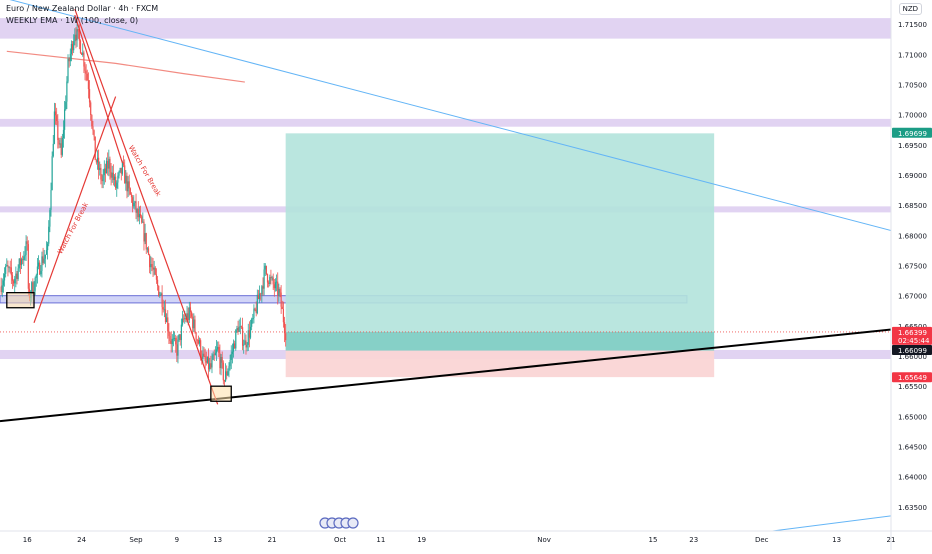 The width and height of the screenshot is (932, 554). Describe the element at coordinates (910, 9) in the screenshot. I see `currency-badge: NZD` at that location.